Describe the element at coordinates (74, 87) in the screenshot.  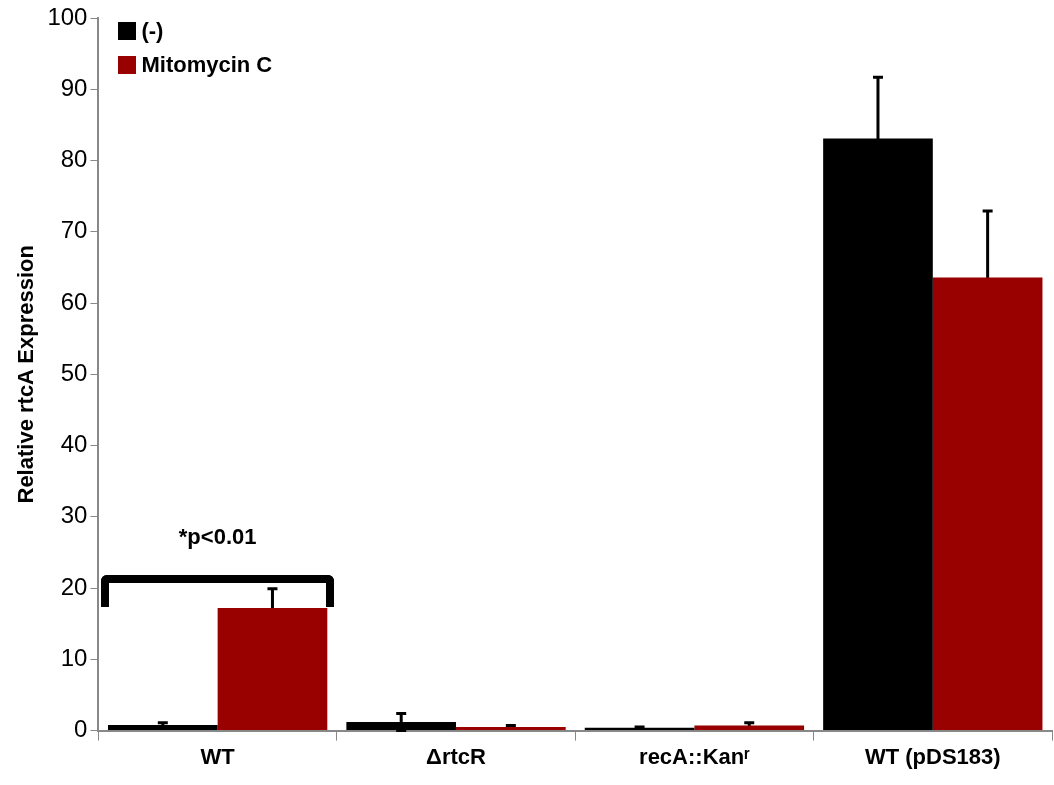
I see `y-tick-label: 90` at that location.